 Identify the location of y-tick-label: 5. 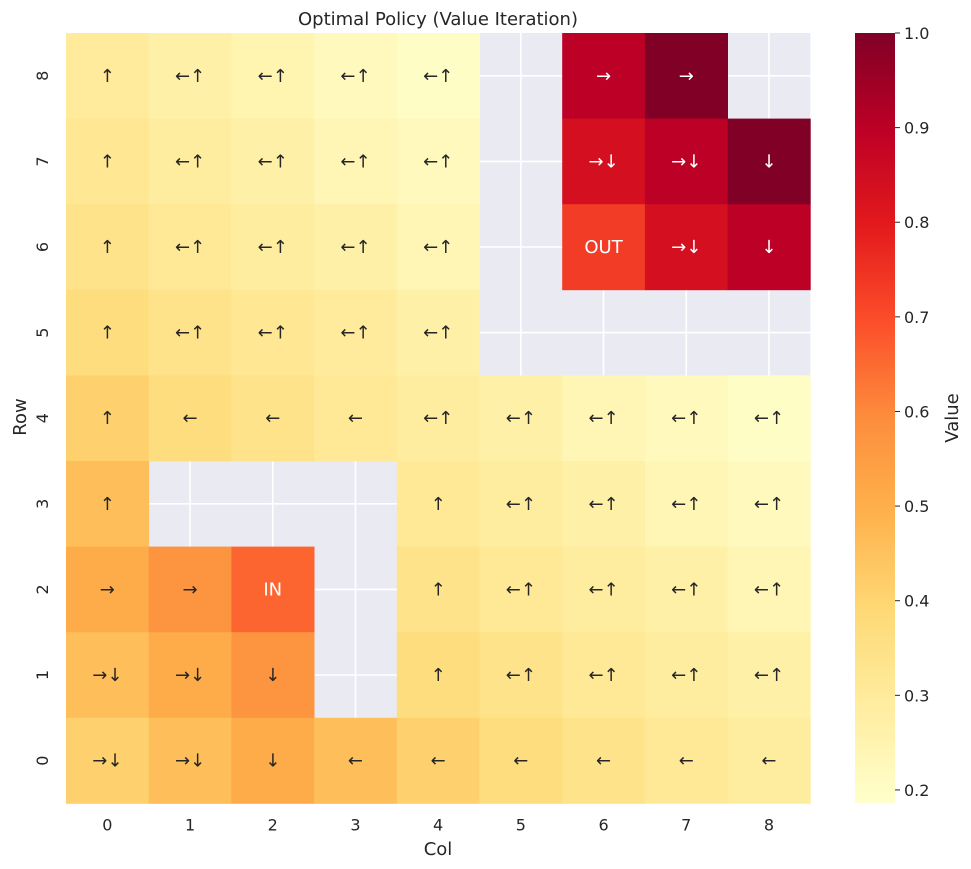
(42, 333).